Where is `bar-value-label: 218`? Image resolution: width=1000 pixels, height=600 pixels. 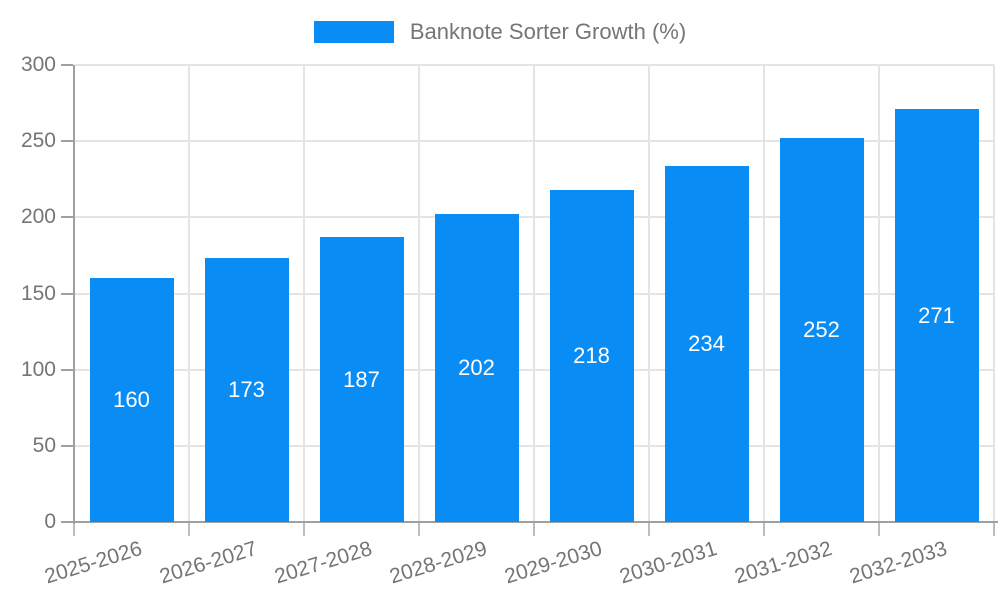 bar-value-label: 218 is located at coordinates (591, 355).